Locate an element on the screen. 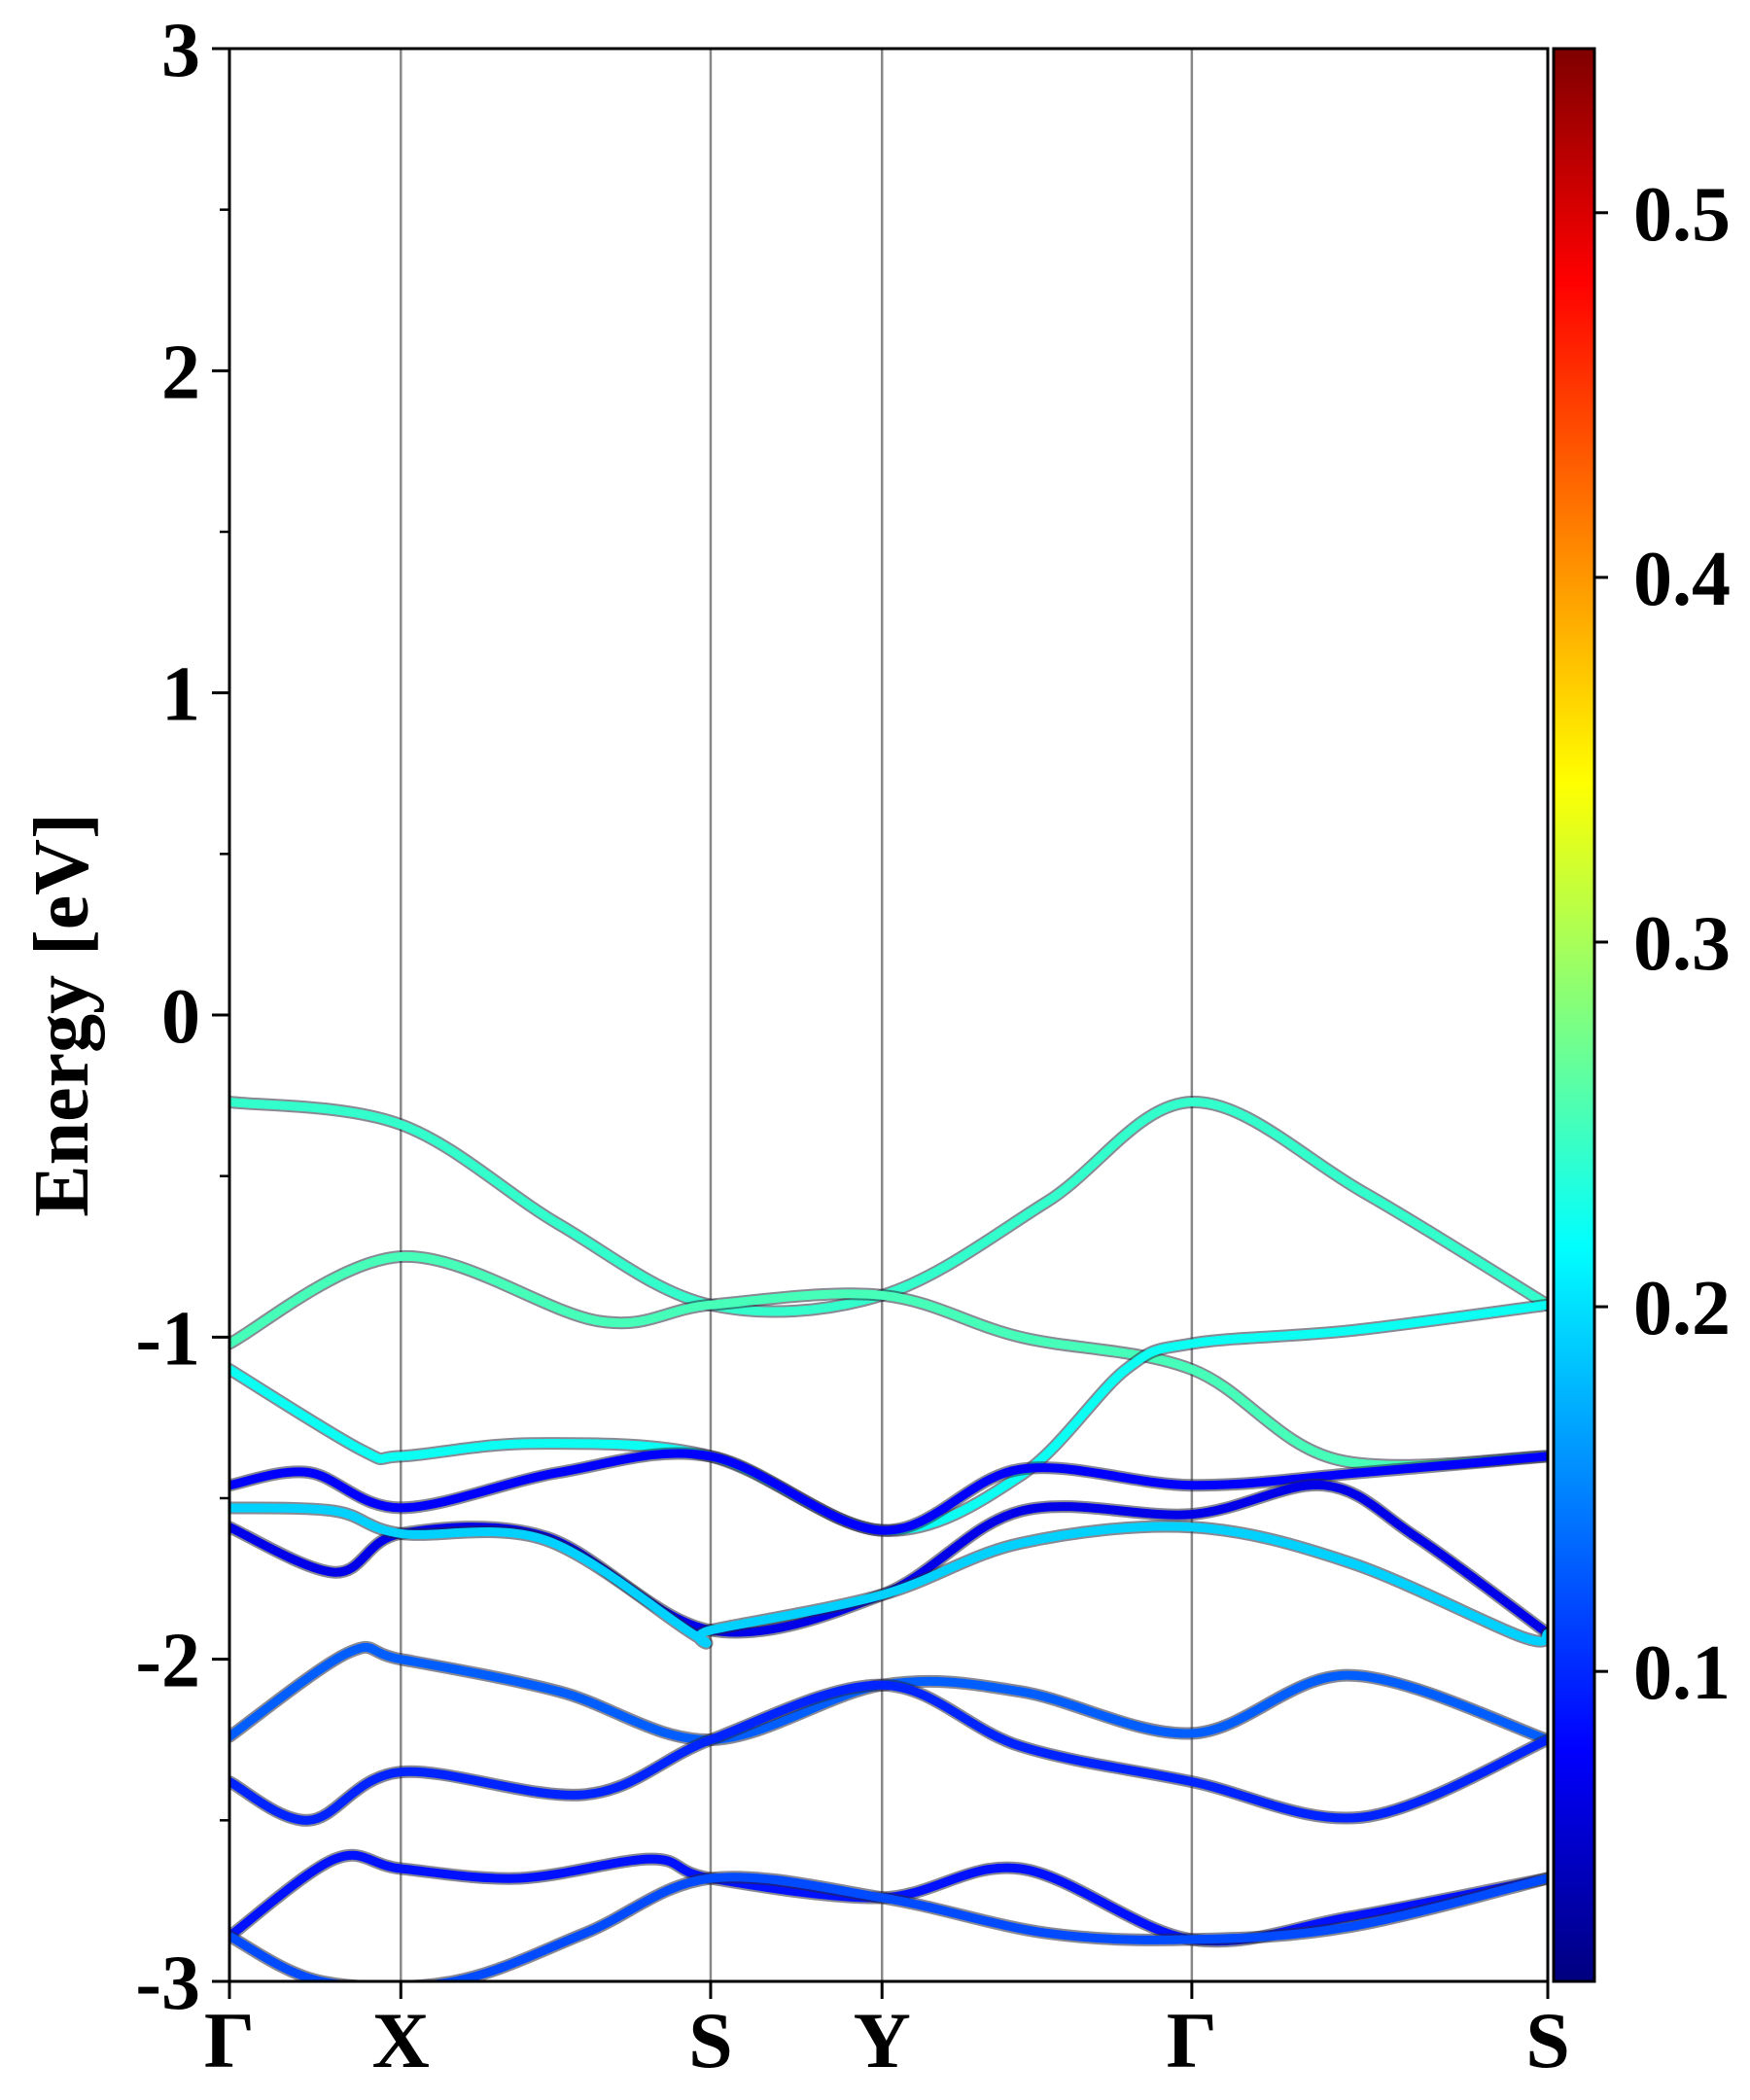 This screenshot has height=2100, width=1750. colorbar-axis: 0.1 0.2 0.3 0.4 0.5 is located at coordinates (1662, 944).